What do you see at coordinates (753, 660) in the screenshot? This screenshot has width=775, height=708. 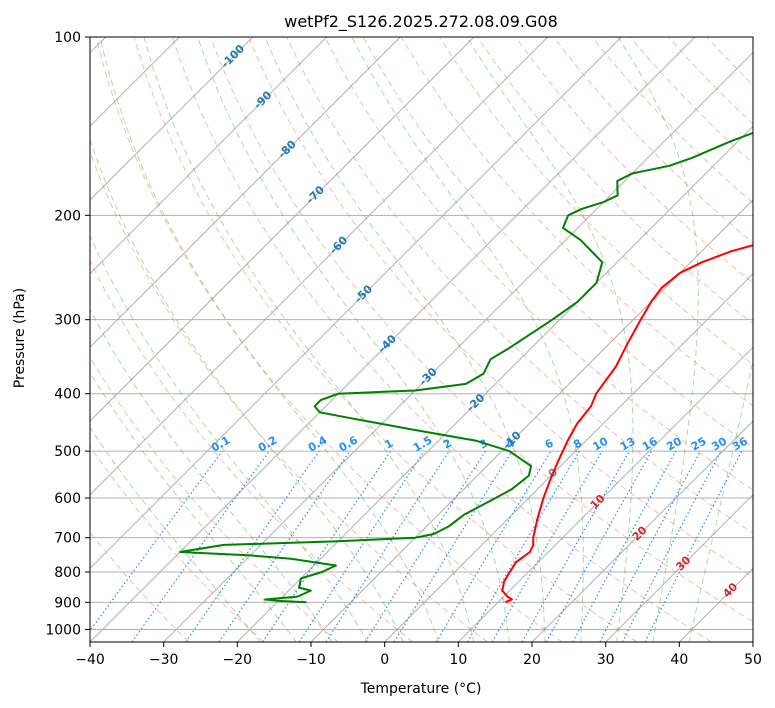 I see `x-tick-label: 50` at bounding box center [753, 660].